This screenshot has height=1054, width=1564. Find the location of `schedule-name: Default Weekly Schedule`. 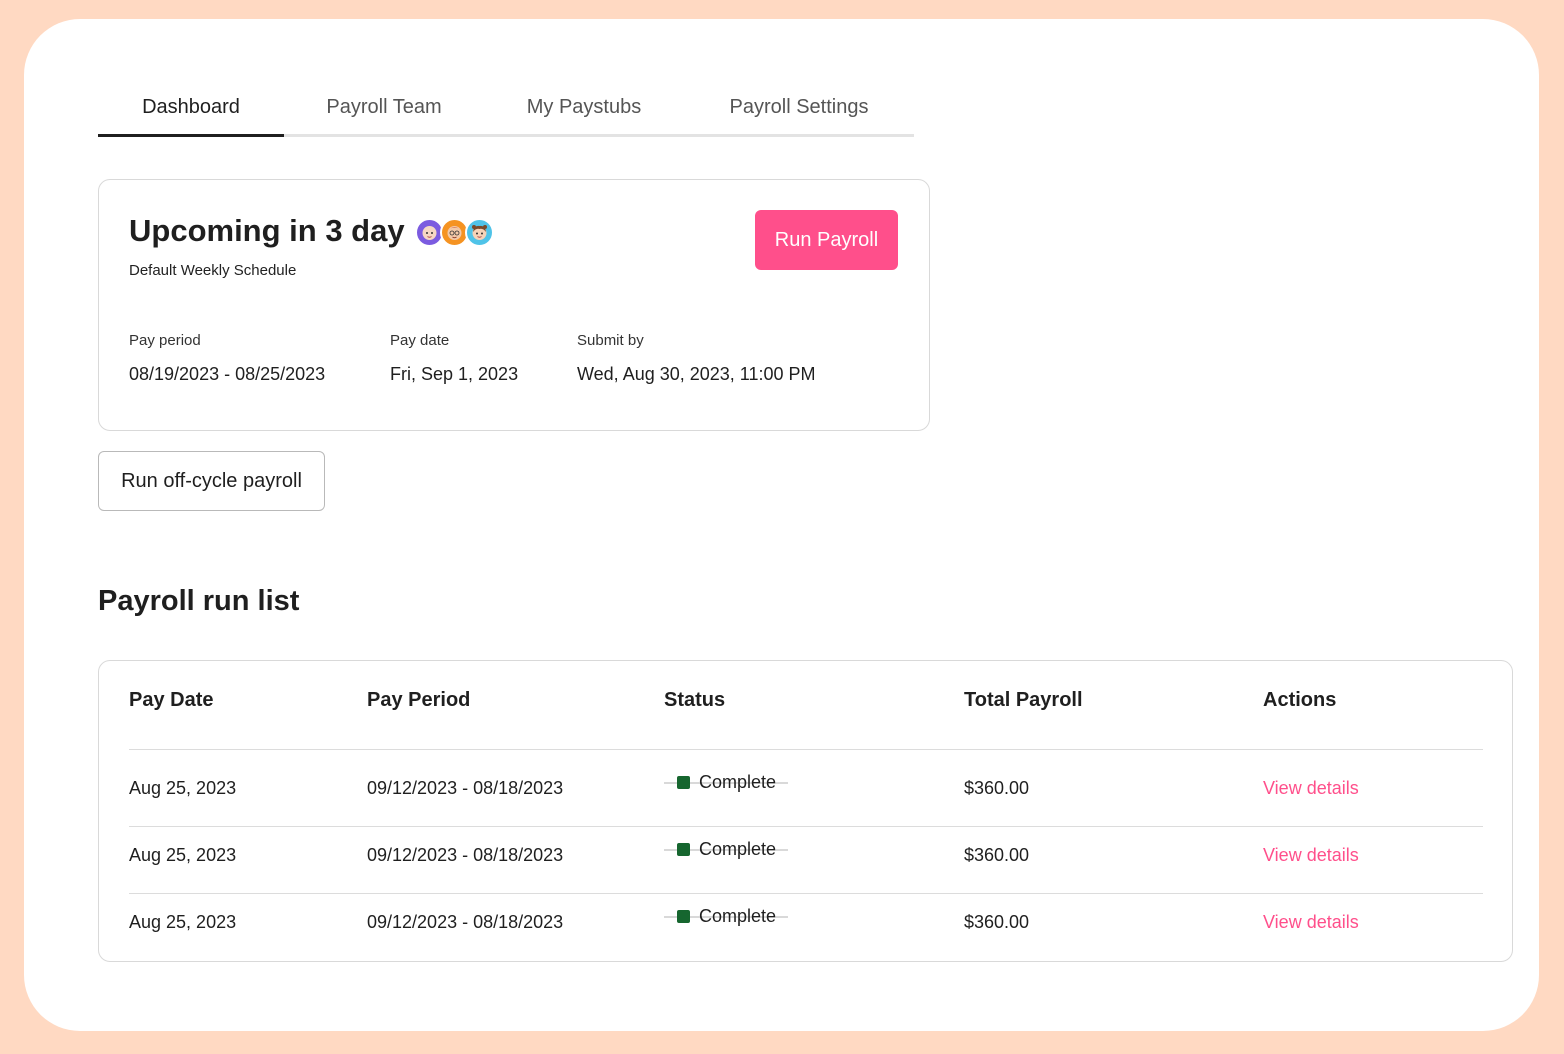

schedule-name: Default Weekly Schedule is located at coordinates (213, 270).